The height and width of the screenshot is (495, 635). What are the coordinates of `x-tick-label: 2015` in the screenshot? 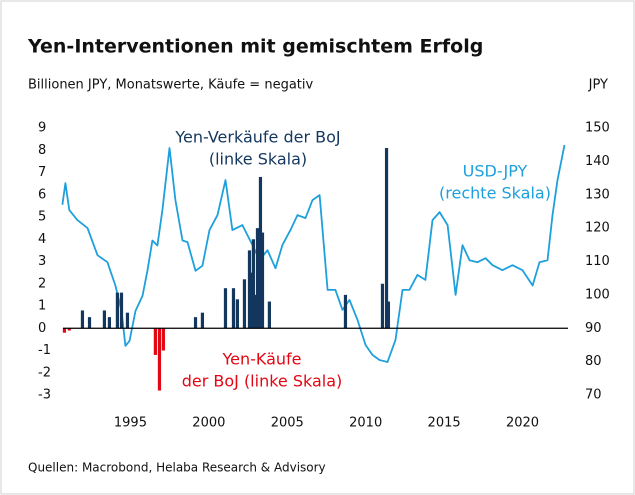 It's located at (444, 423).